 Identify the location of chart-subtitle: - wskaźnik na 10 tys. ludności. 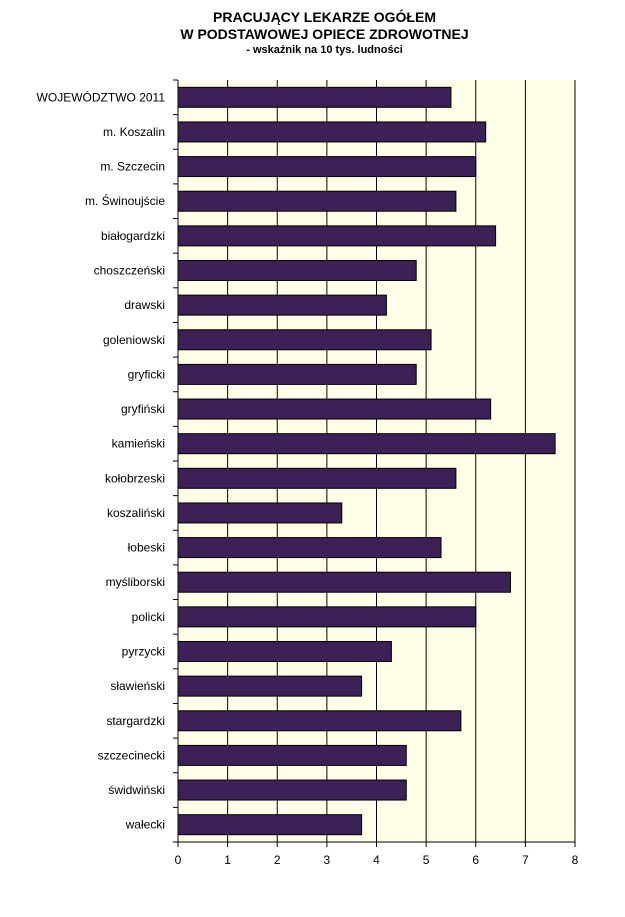
(324, 50).